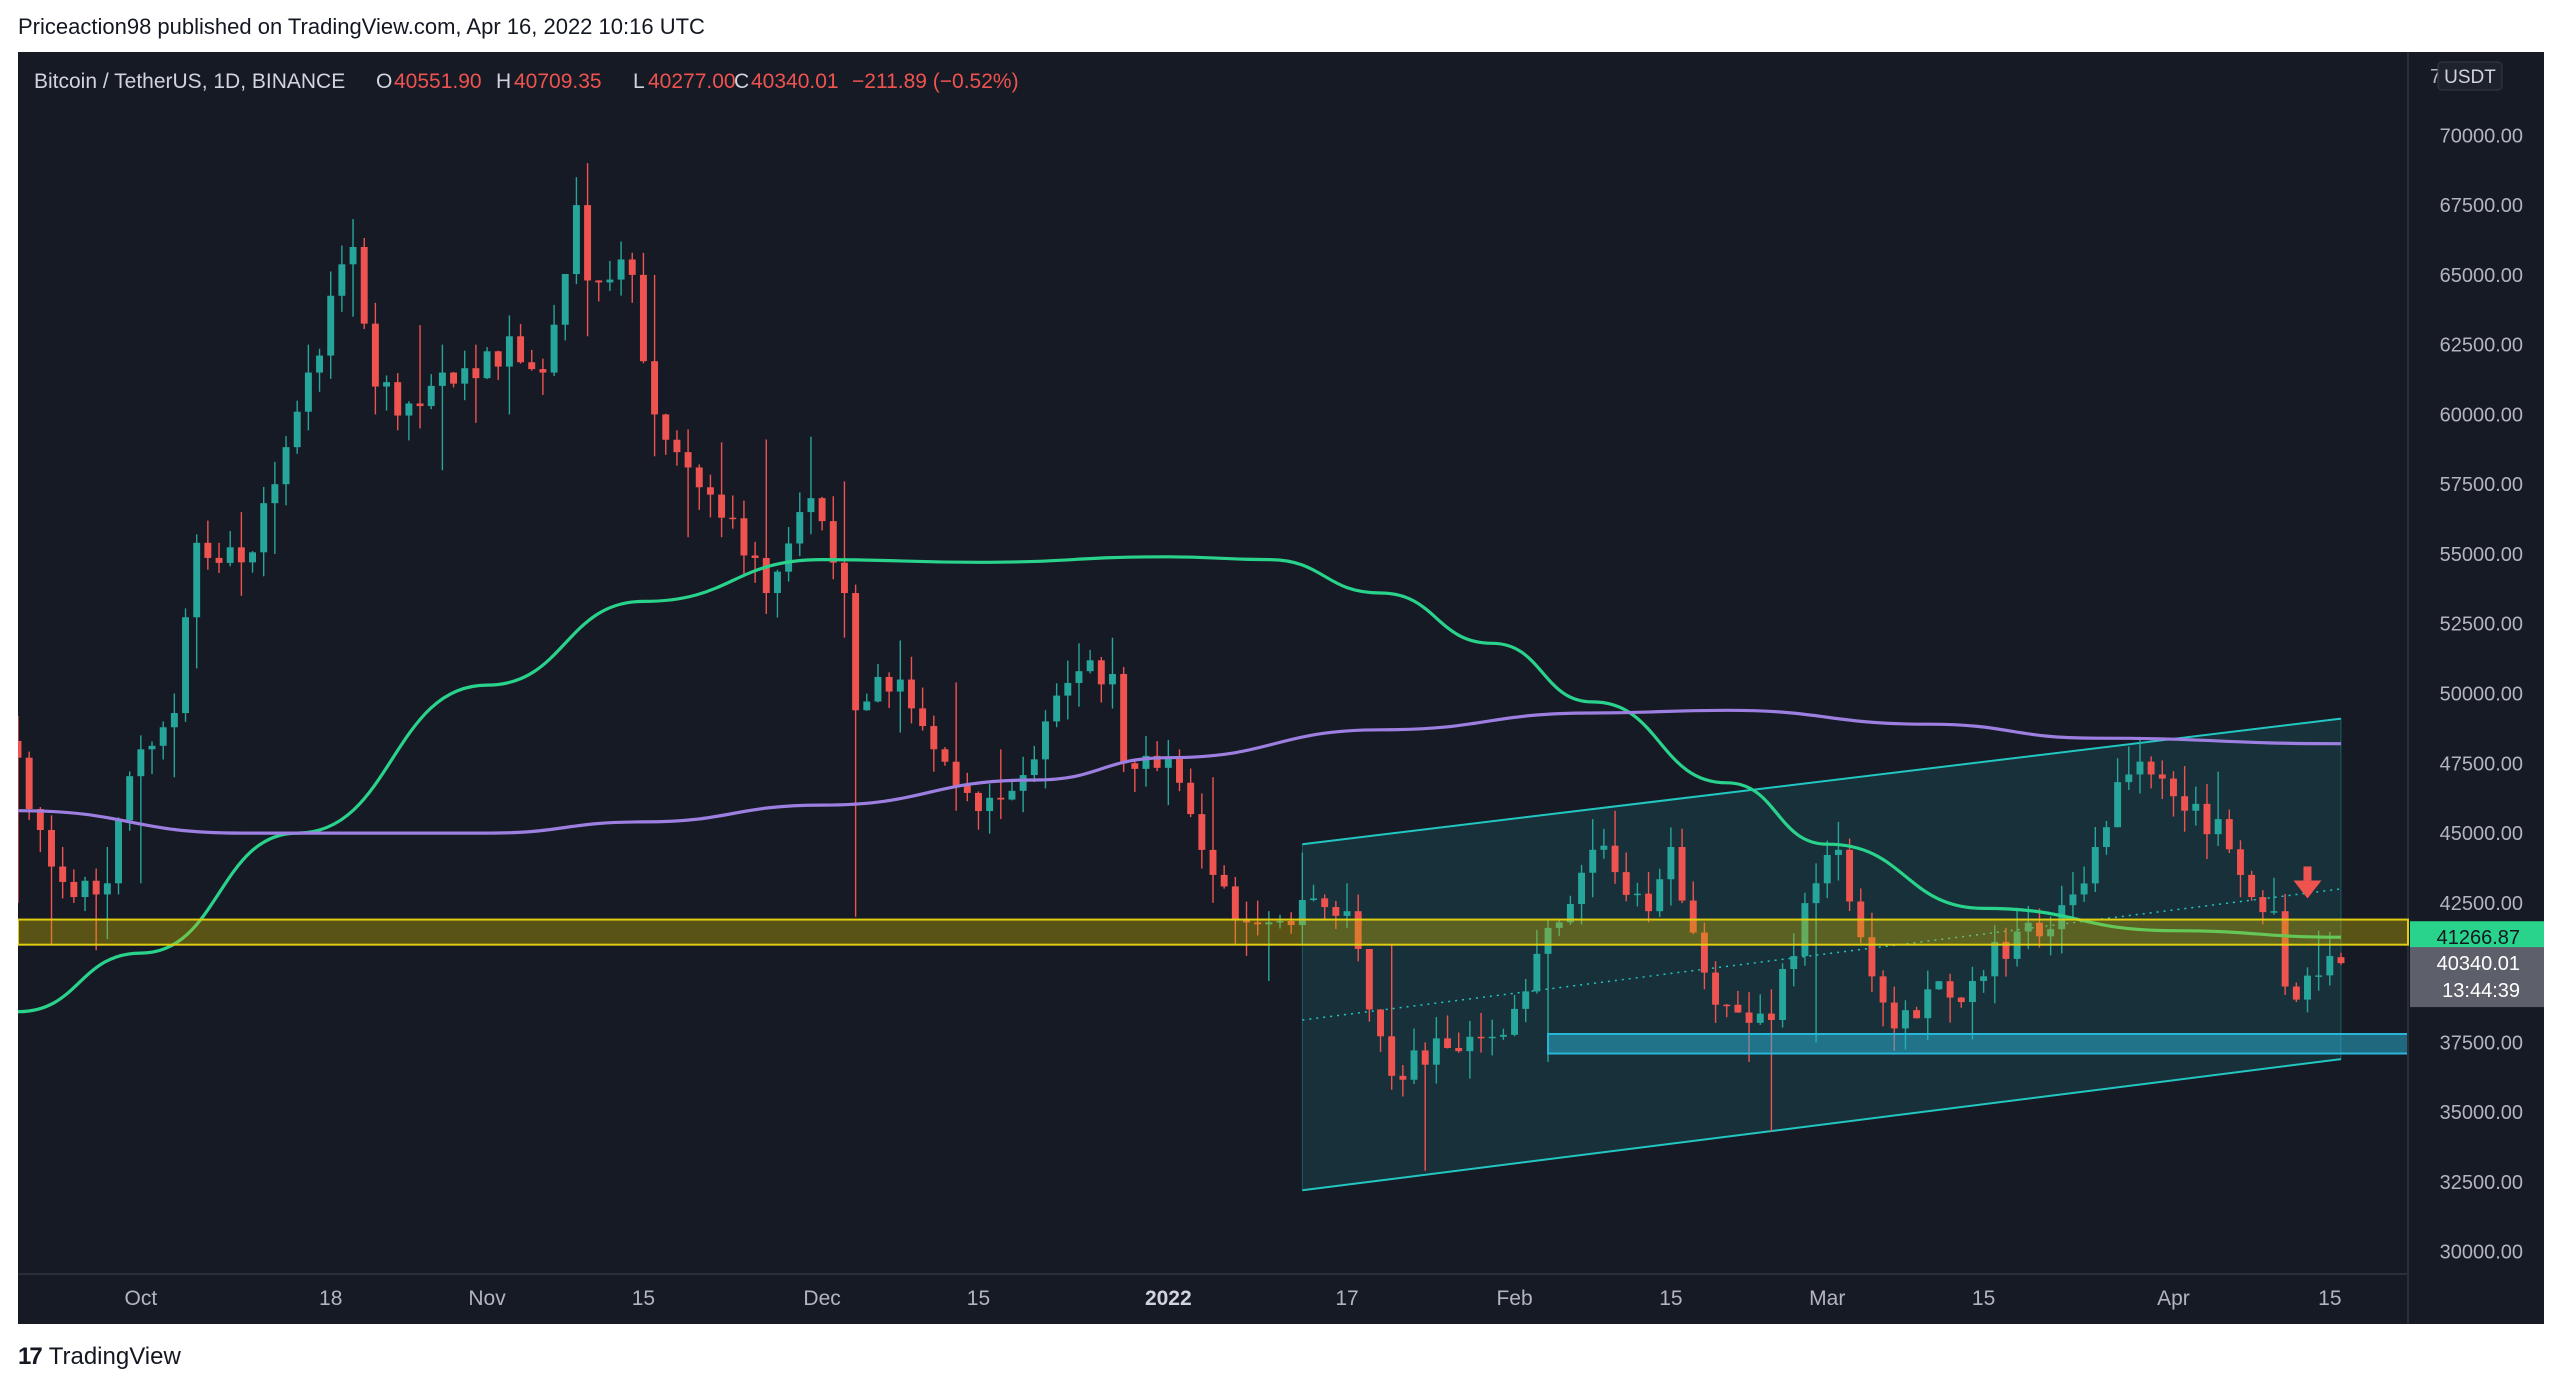 The height and width of the screenshot is (1392, 2560). I want to click on legend-close-value: 40340.01, so click(795, 81).